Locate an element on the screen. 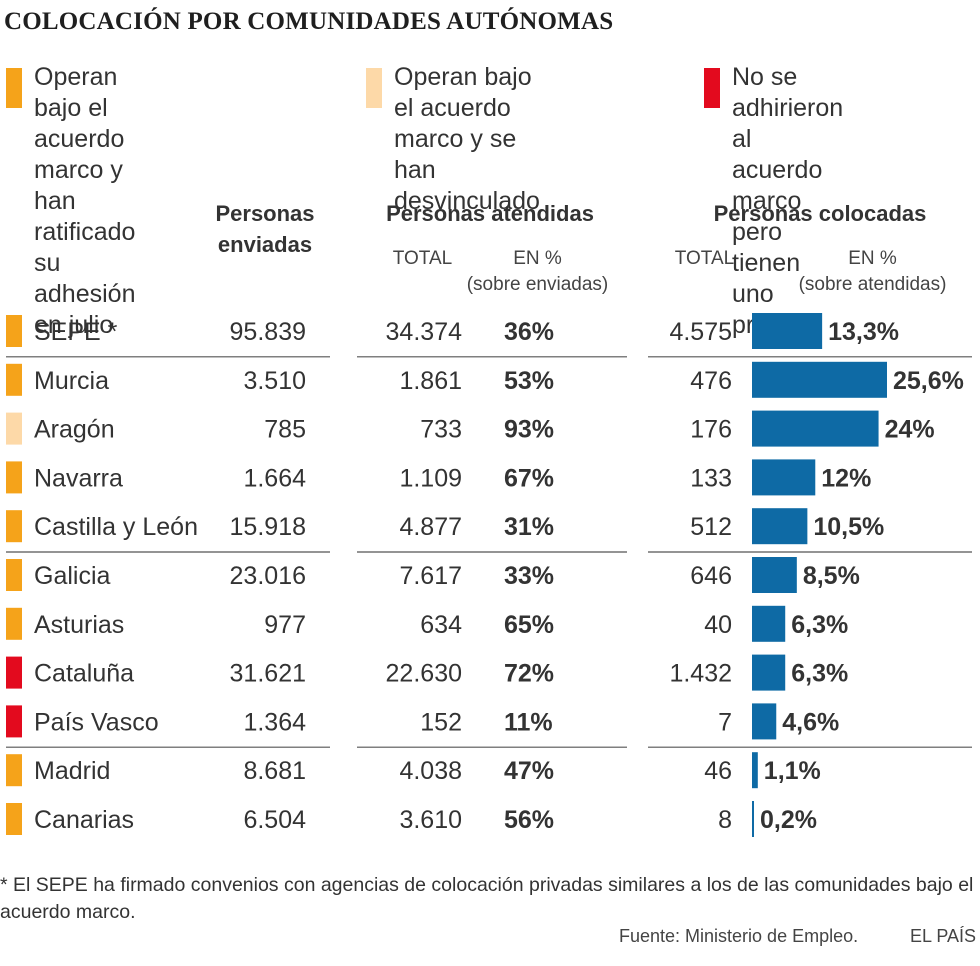 The width and height of the screenshot is (980, 966). value-enviadas: 23.016 is located at coordinates (268, 576).